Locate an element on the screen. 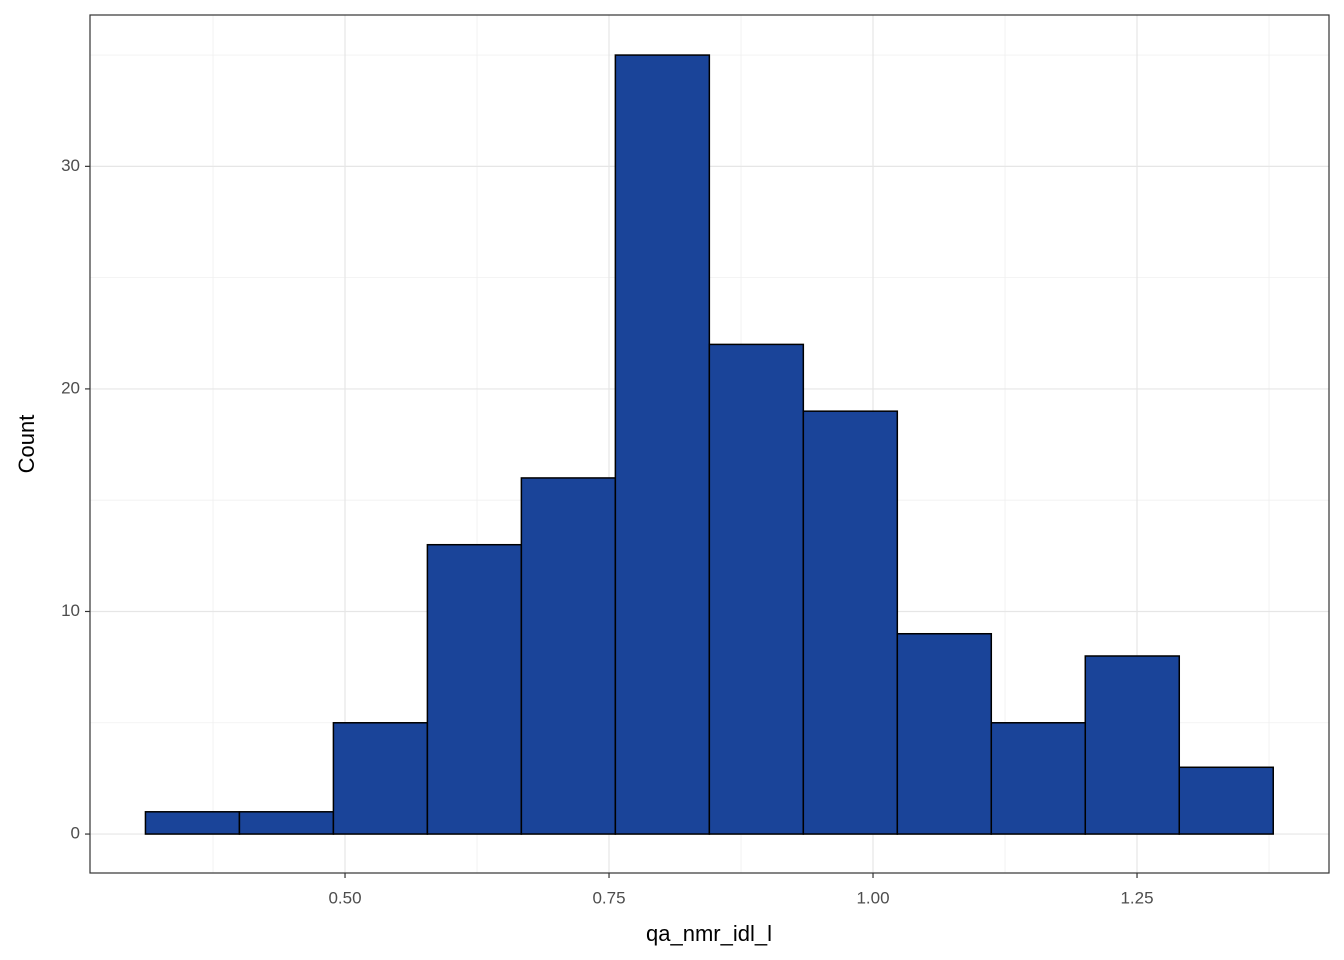 The width and height of the screenshot is (1344, 960). x-tick-label: 0.75 is located at coordinates (608, 897).